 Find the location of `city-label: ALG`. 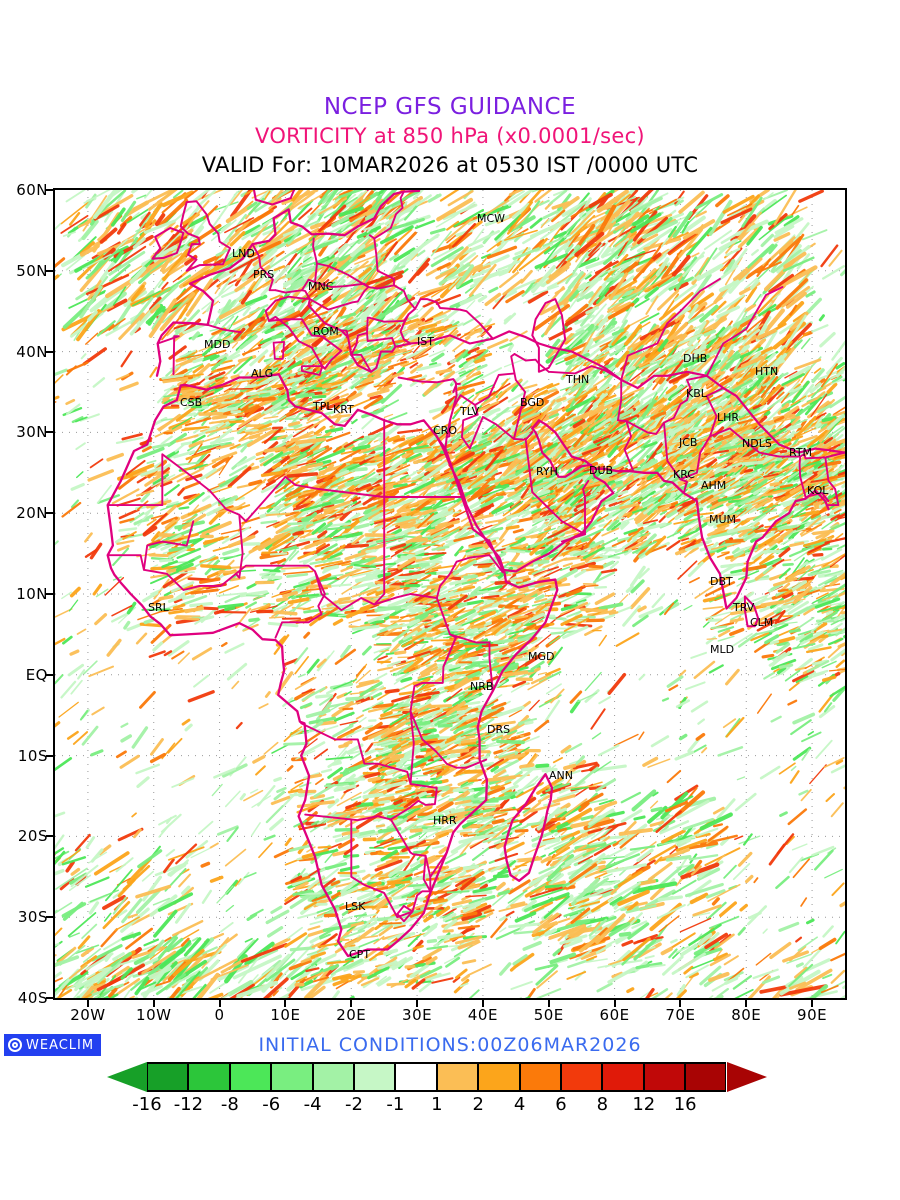

city-label: ALG is located at coordinates (262, 373).